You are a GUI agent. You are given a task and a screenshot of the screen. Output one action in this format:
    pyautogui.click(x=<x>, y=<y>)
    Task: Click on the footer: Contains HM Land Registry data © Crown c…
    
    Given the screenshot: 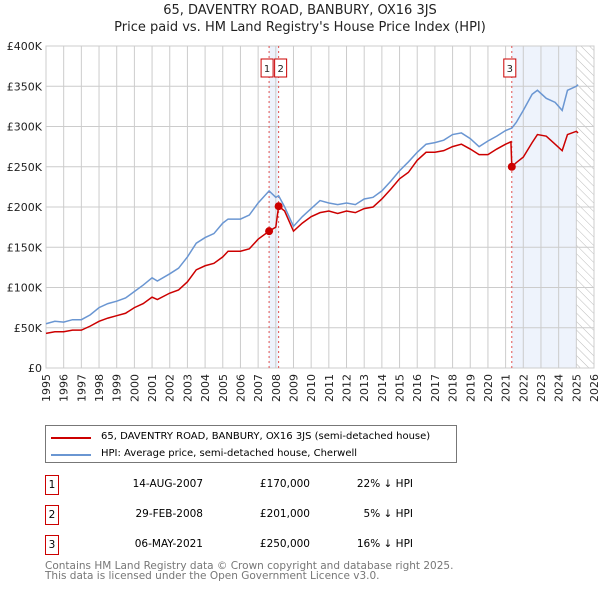 What is the action you would take?
    pyautogui.click(x=249, y=571)
    